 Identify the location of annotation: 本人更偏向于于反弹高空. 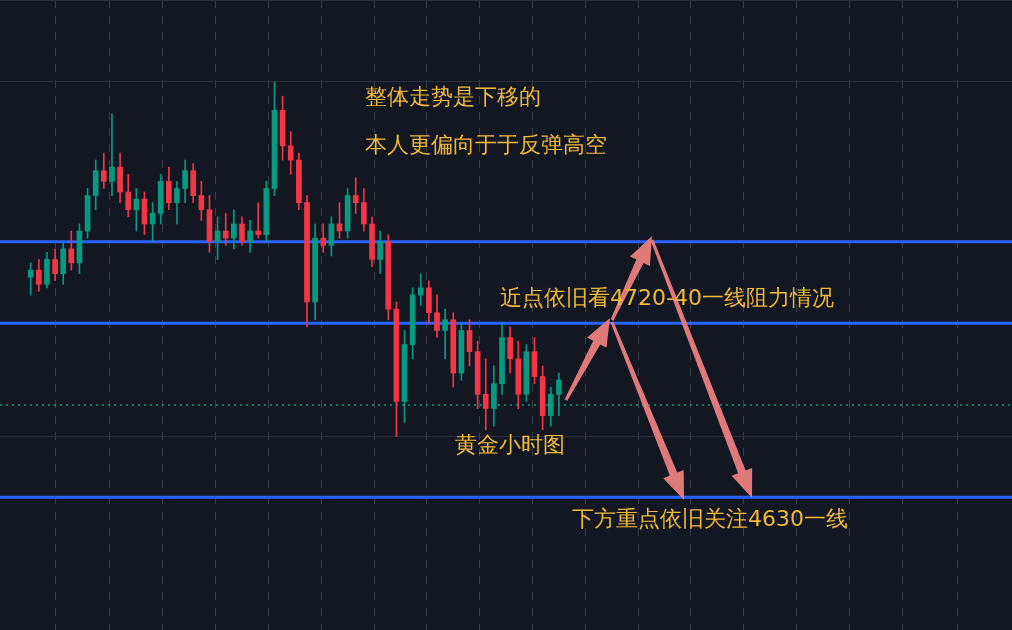
(486, 145).